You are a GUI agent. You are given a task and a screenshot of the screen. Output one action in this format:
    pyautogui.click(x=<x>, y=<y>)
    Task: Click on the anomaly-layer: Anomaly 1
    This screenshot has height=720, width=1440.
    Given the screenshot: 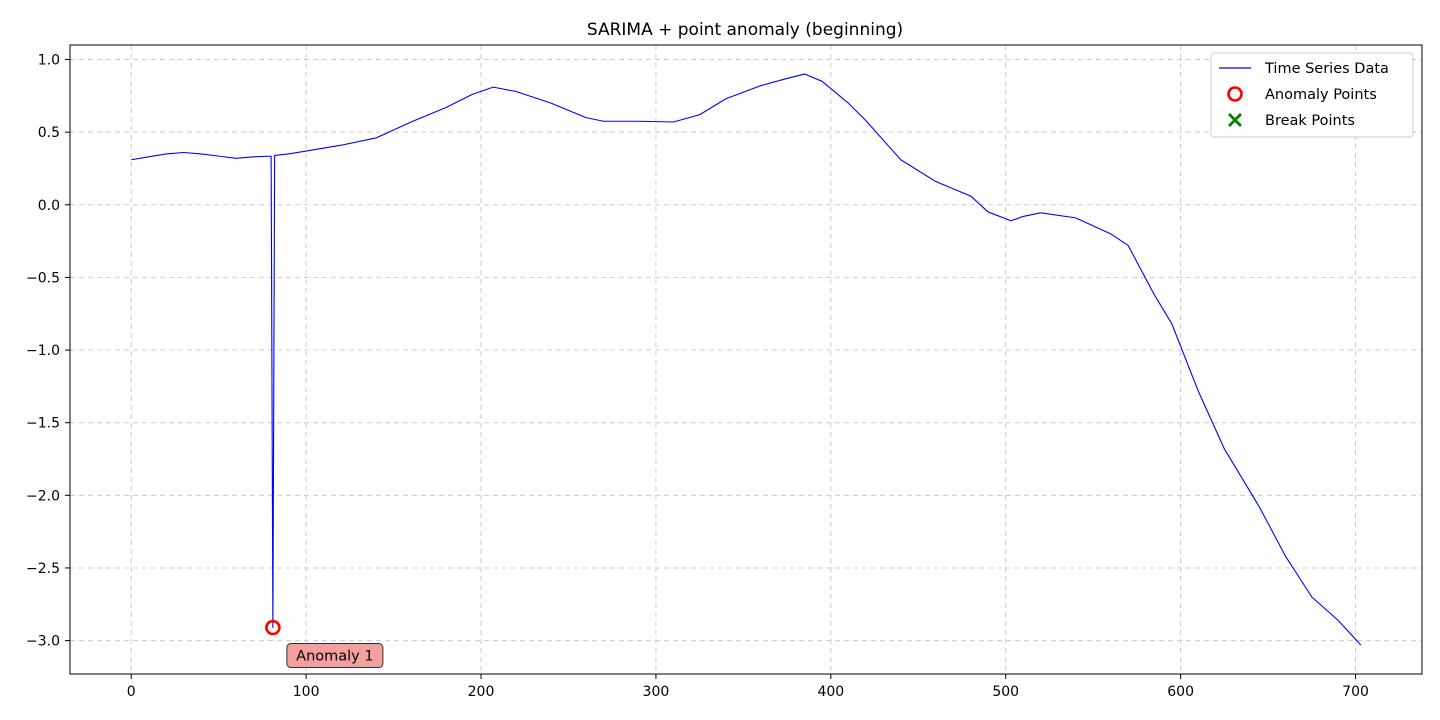 What is the action you would take?
    pyautogui.click(x=324, y=644)
    